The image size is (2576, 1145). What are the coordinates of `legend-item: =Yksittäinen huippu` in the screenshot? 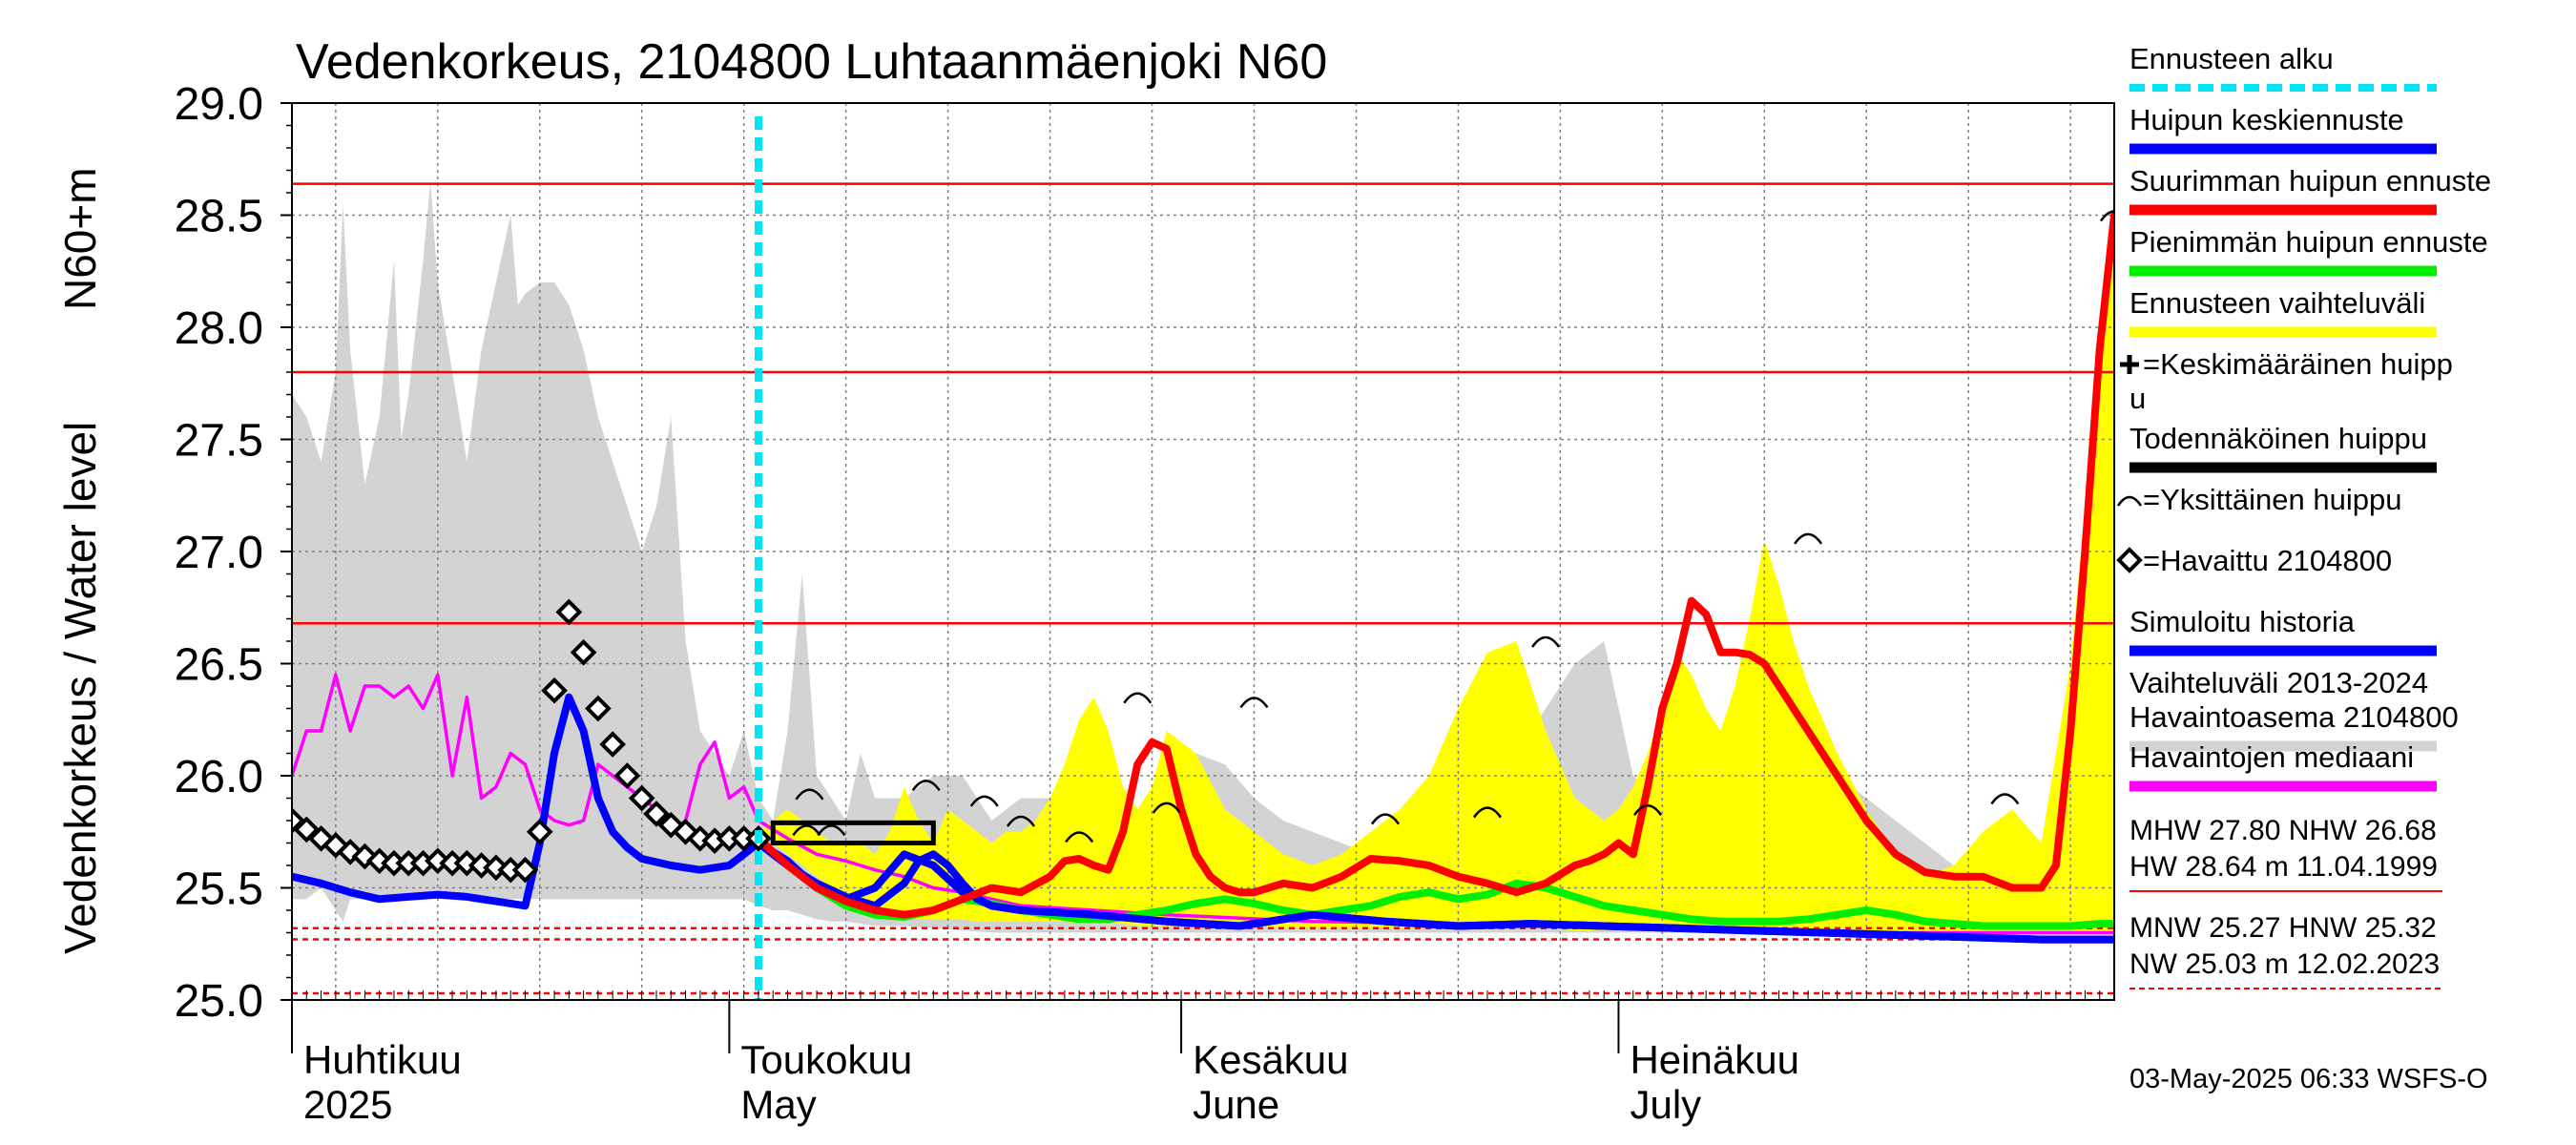 It's located at (2258, 499).